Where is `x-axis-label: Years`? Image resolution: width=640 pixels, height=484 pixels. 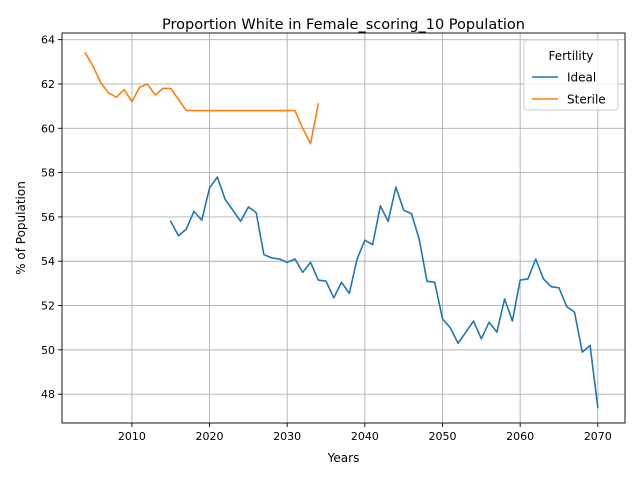 x-axis-label: Years is located at coordinates (343, 458).